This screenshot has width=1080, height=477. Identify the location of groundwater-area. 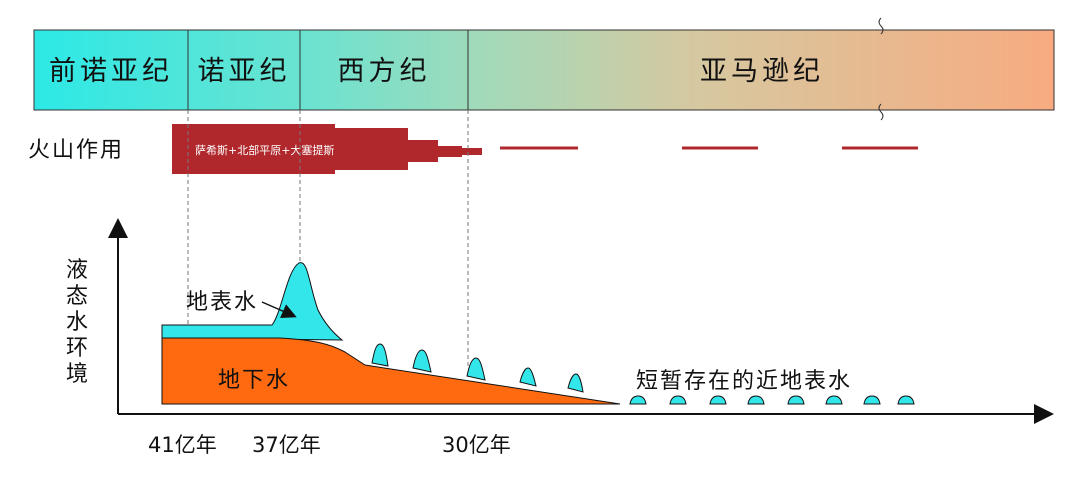
(391, 371).